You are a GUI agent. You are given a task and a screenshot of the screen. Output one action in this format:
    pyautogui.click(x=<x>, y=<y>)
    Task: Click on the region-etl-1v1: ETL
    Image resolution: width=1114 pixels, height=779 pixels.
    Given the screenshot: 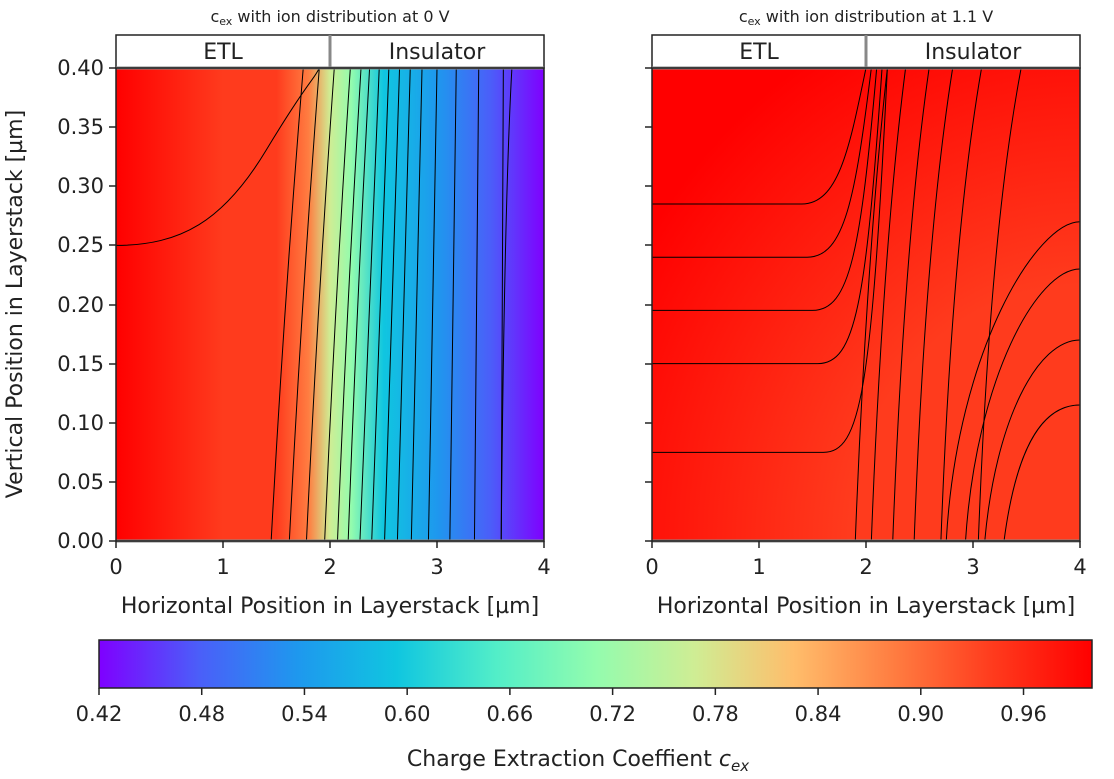 What is the action you would take?
    pyautogui.click(x=759, y=52)
    